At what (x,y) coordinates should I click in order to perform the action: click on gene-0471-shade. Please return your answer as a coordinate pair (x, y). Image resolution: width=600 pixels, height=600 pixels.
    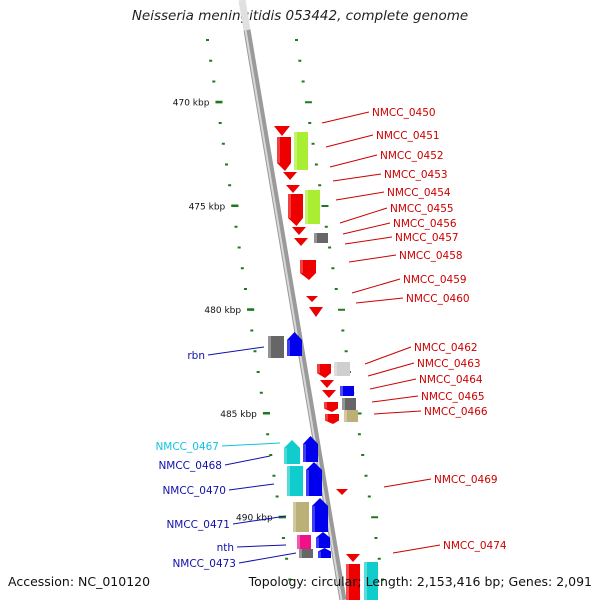
    Looking at the image, I should click on (294, 517).